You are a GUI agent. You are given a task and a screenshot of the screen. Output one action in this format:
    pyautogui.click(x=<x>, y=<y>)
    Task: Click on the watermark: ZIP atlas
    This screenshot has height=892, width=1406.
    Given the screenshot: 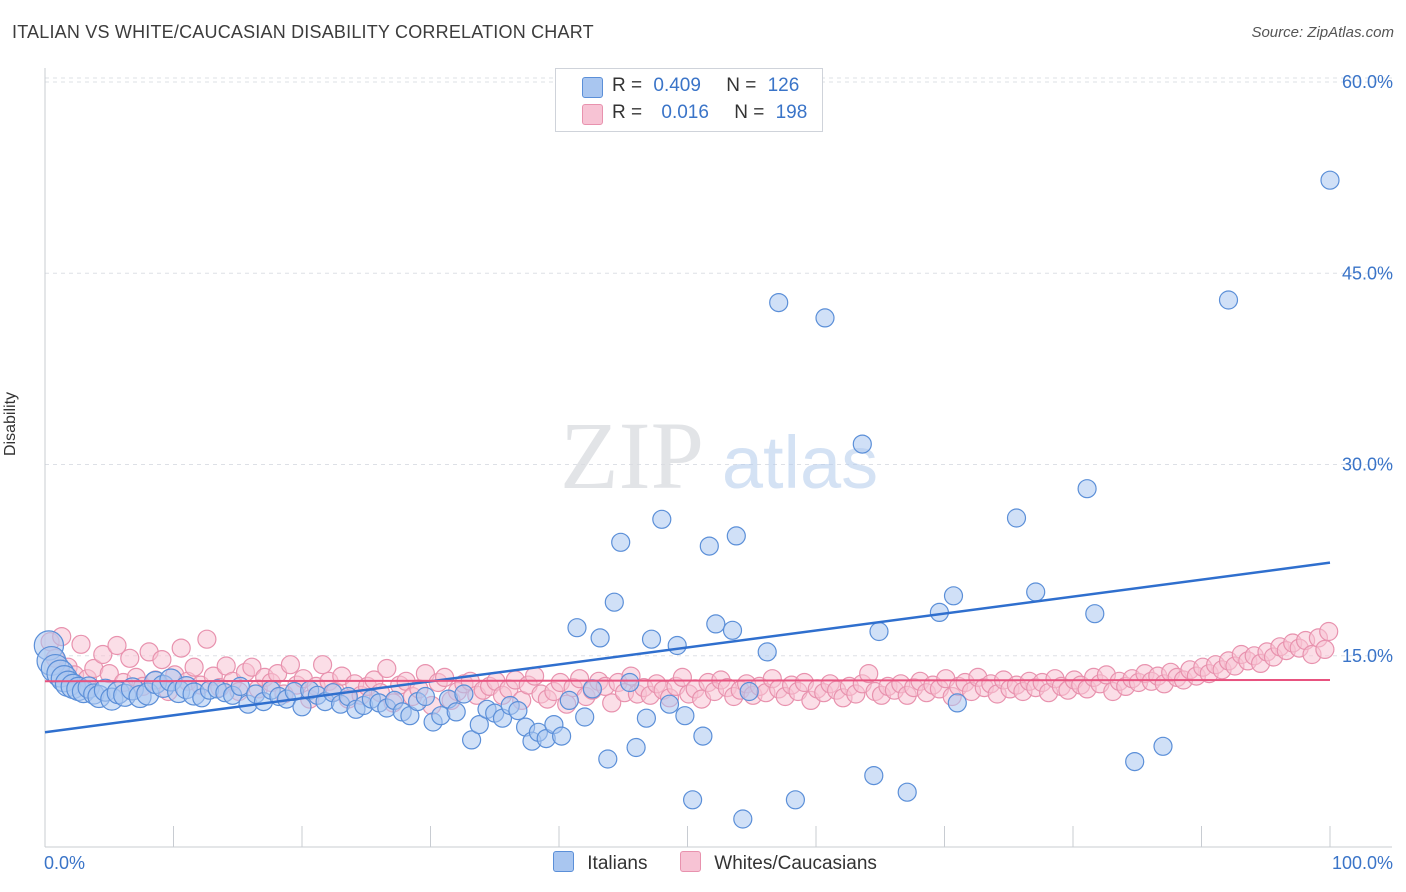 What is the action you would take?
    pyautogui.click(x=719, y=455)
    